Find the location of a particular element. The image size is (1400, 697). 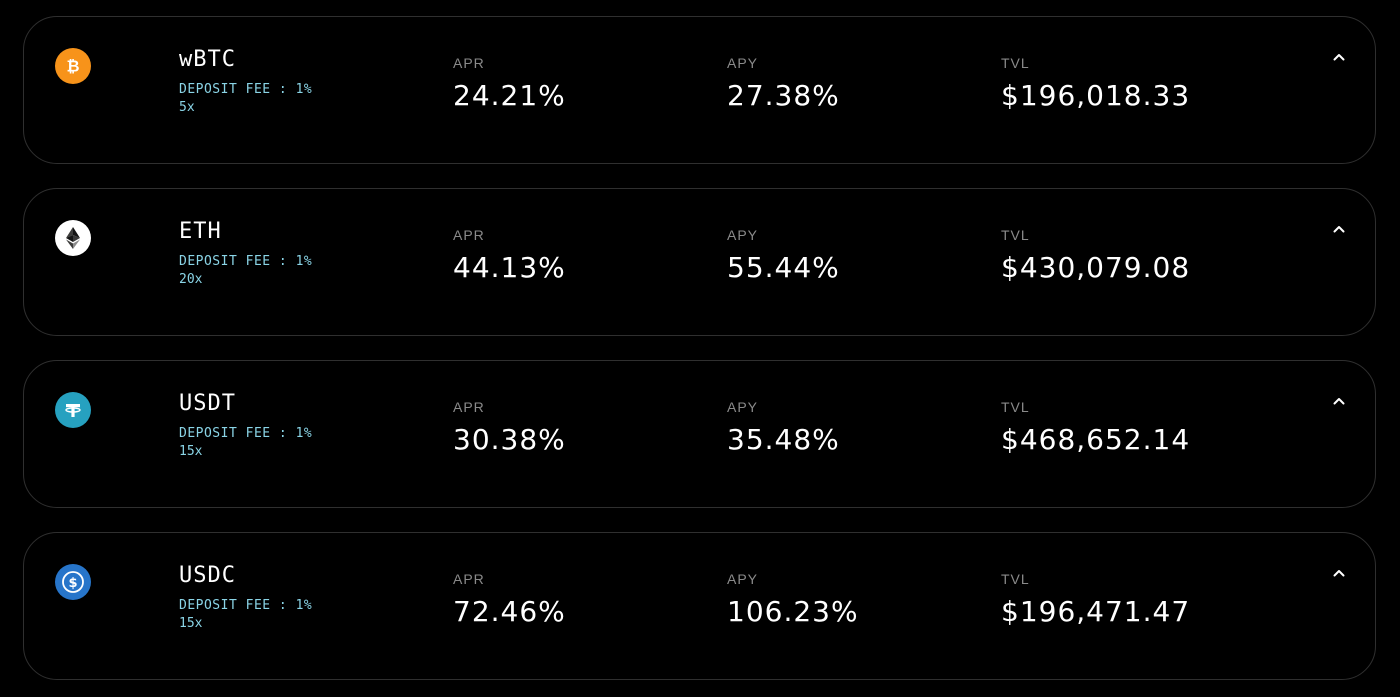

bitcoin-icon: ₿ is located at coordinates (73, 66).